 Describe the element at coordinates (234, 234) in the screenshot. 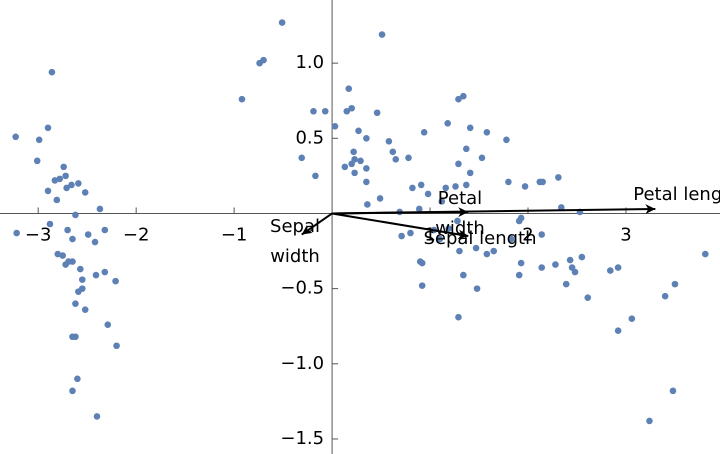

I see `x-tick-label: −1` at that location.